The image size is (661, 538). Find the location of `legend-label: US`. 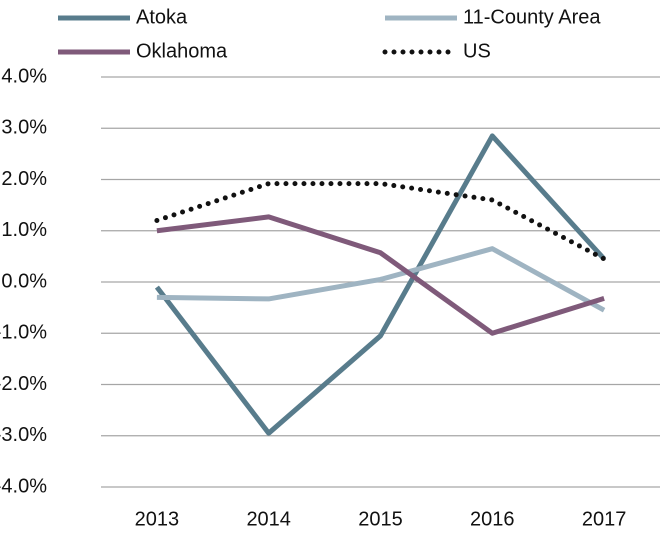

legend-label: US is located at coordinates (477, 51).